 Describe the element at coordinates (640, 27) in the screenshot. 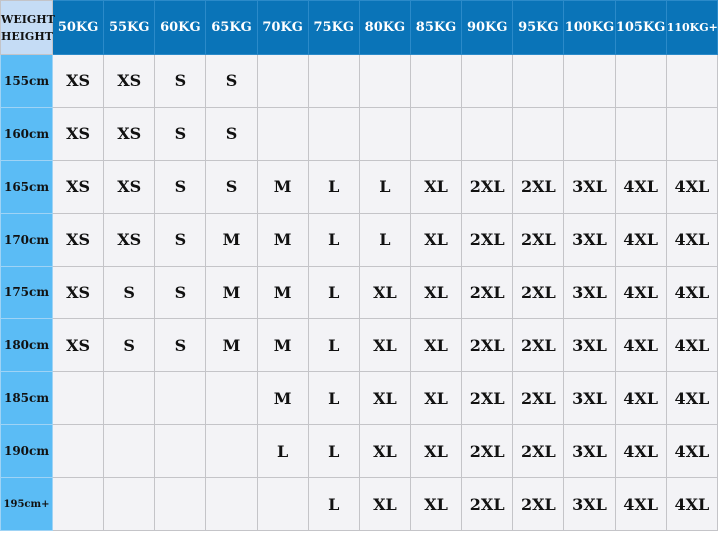

I see `weight-header: 105KG` at that location.